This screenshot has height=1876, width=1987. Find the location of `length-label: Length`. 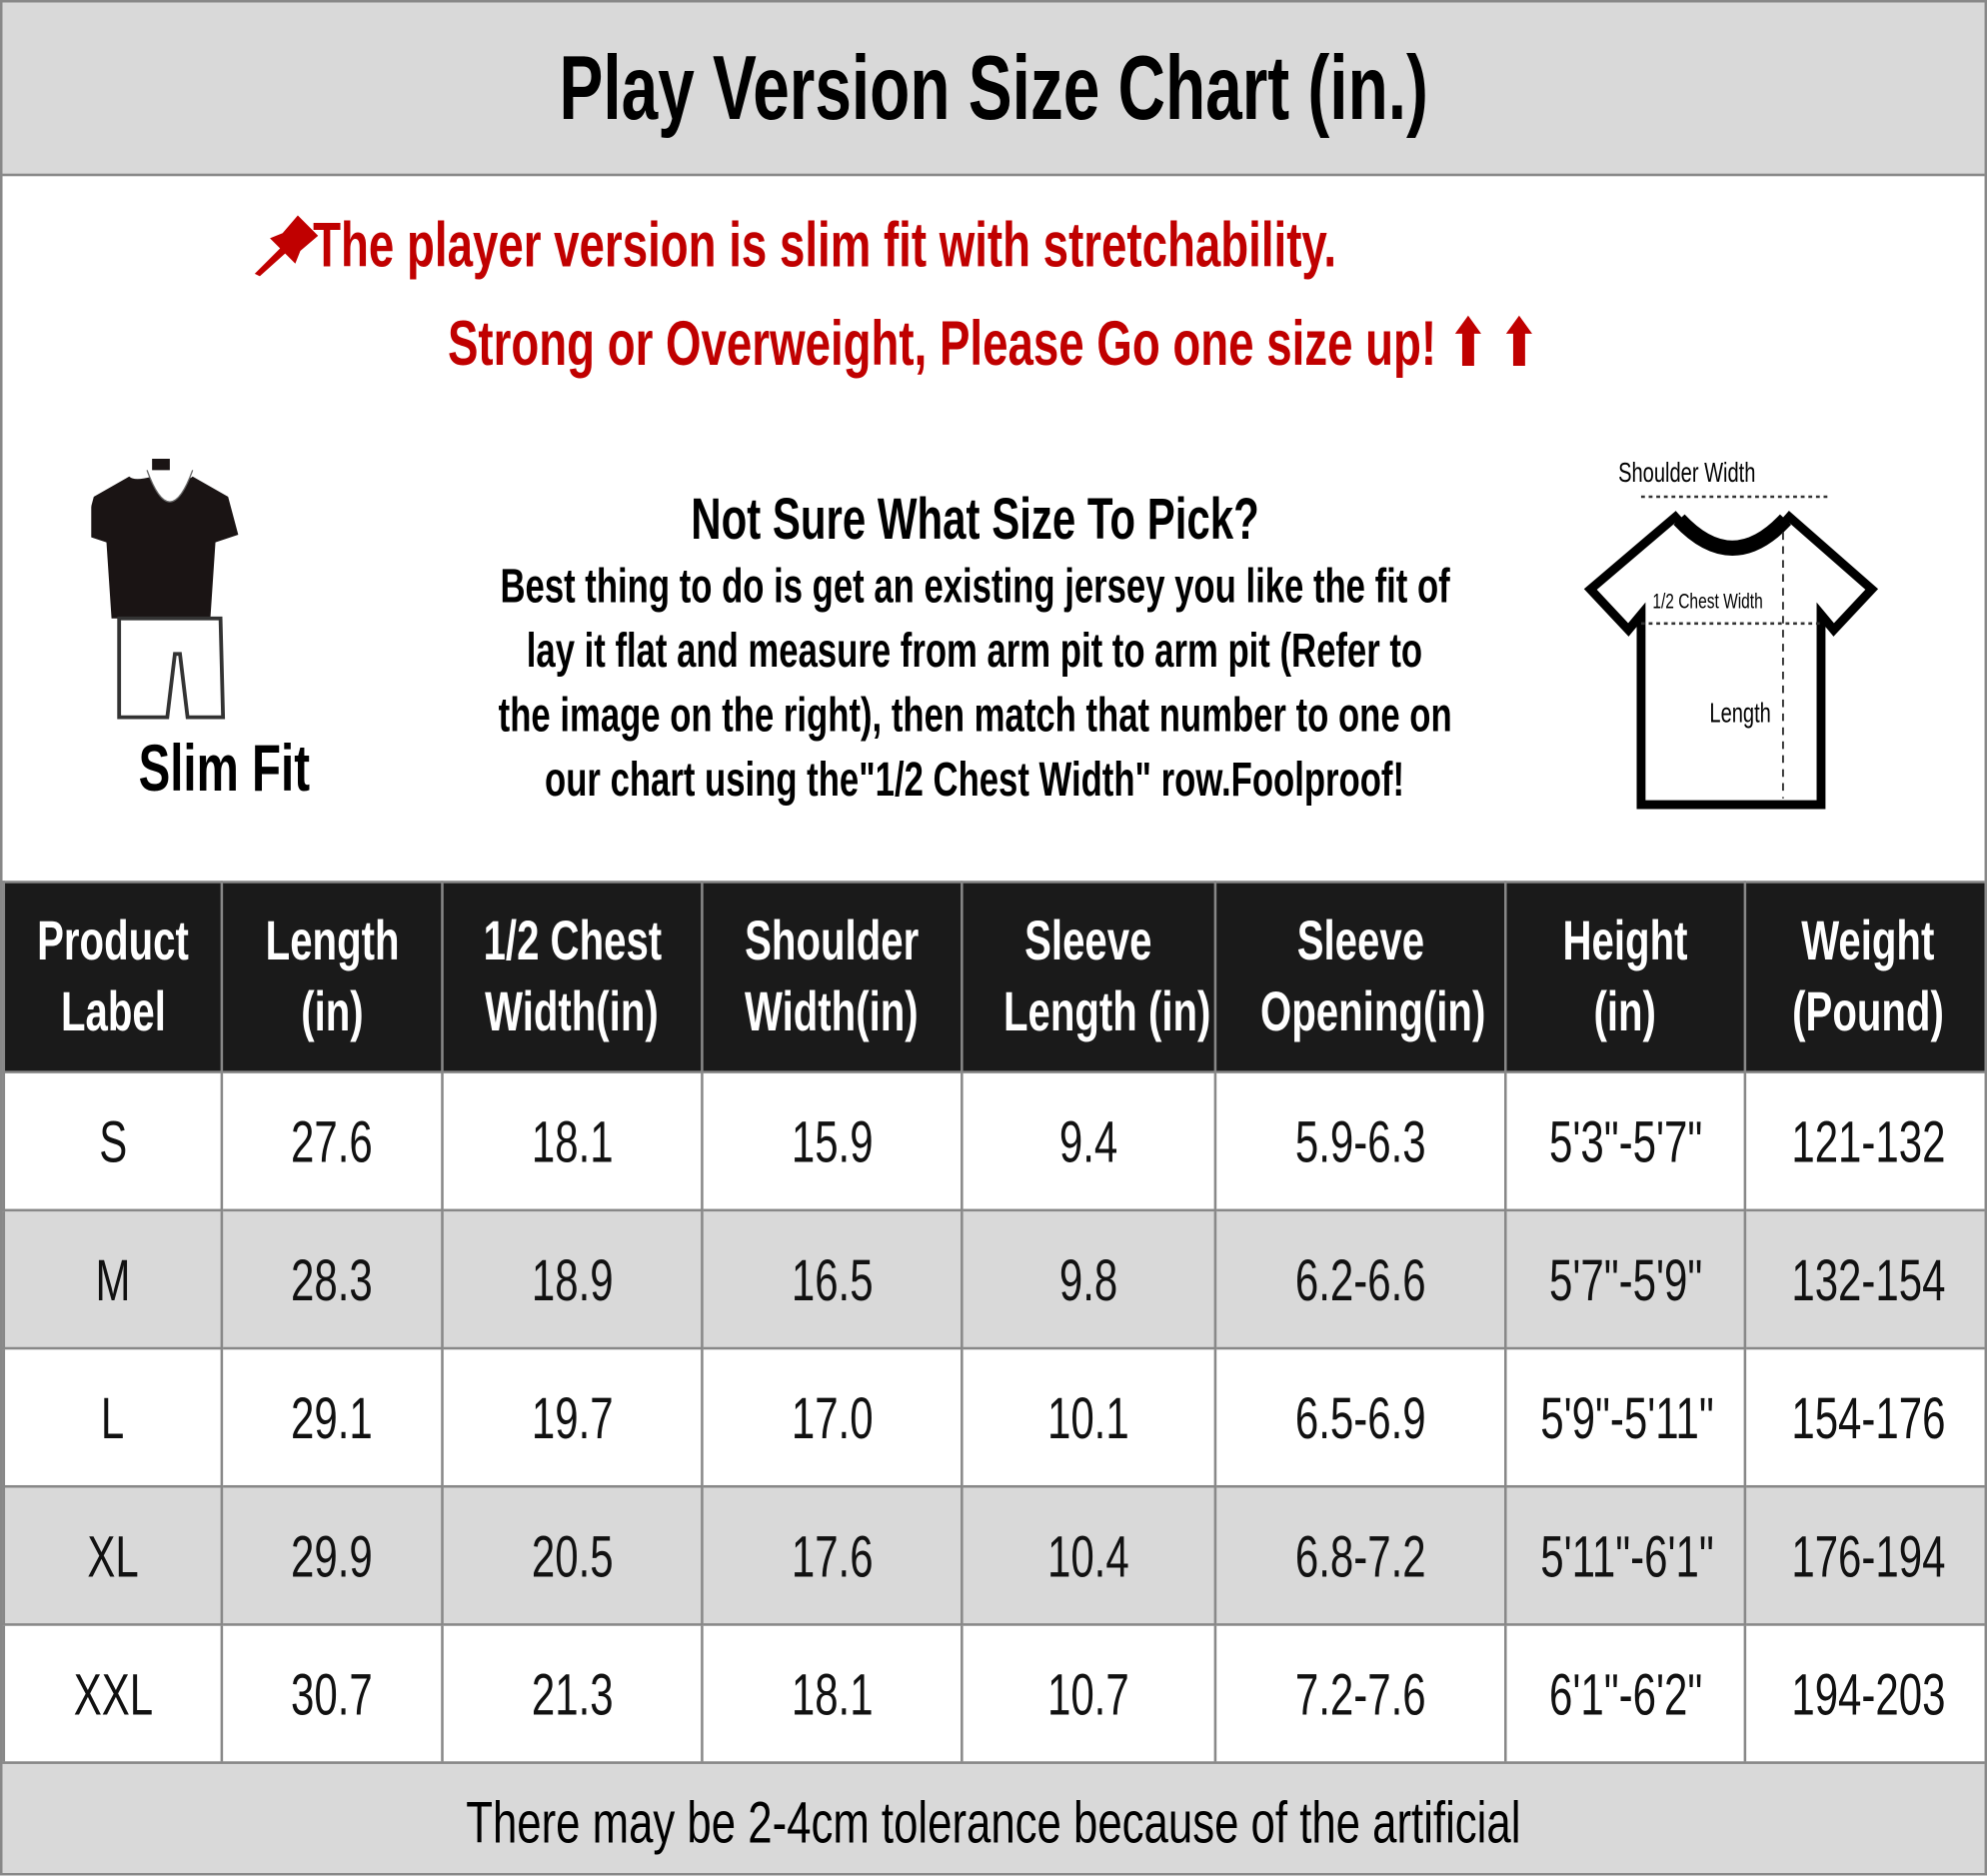

length-label: Length is located at coordinates (1740, 713).